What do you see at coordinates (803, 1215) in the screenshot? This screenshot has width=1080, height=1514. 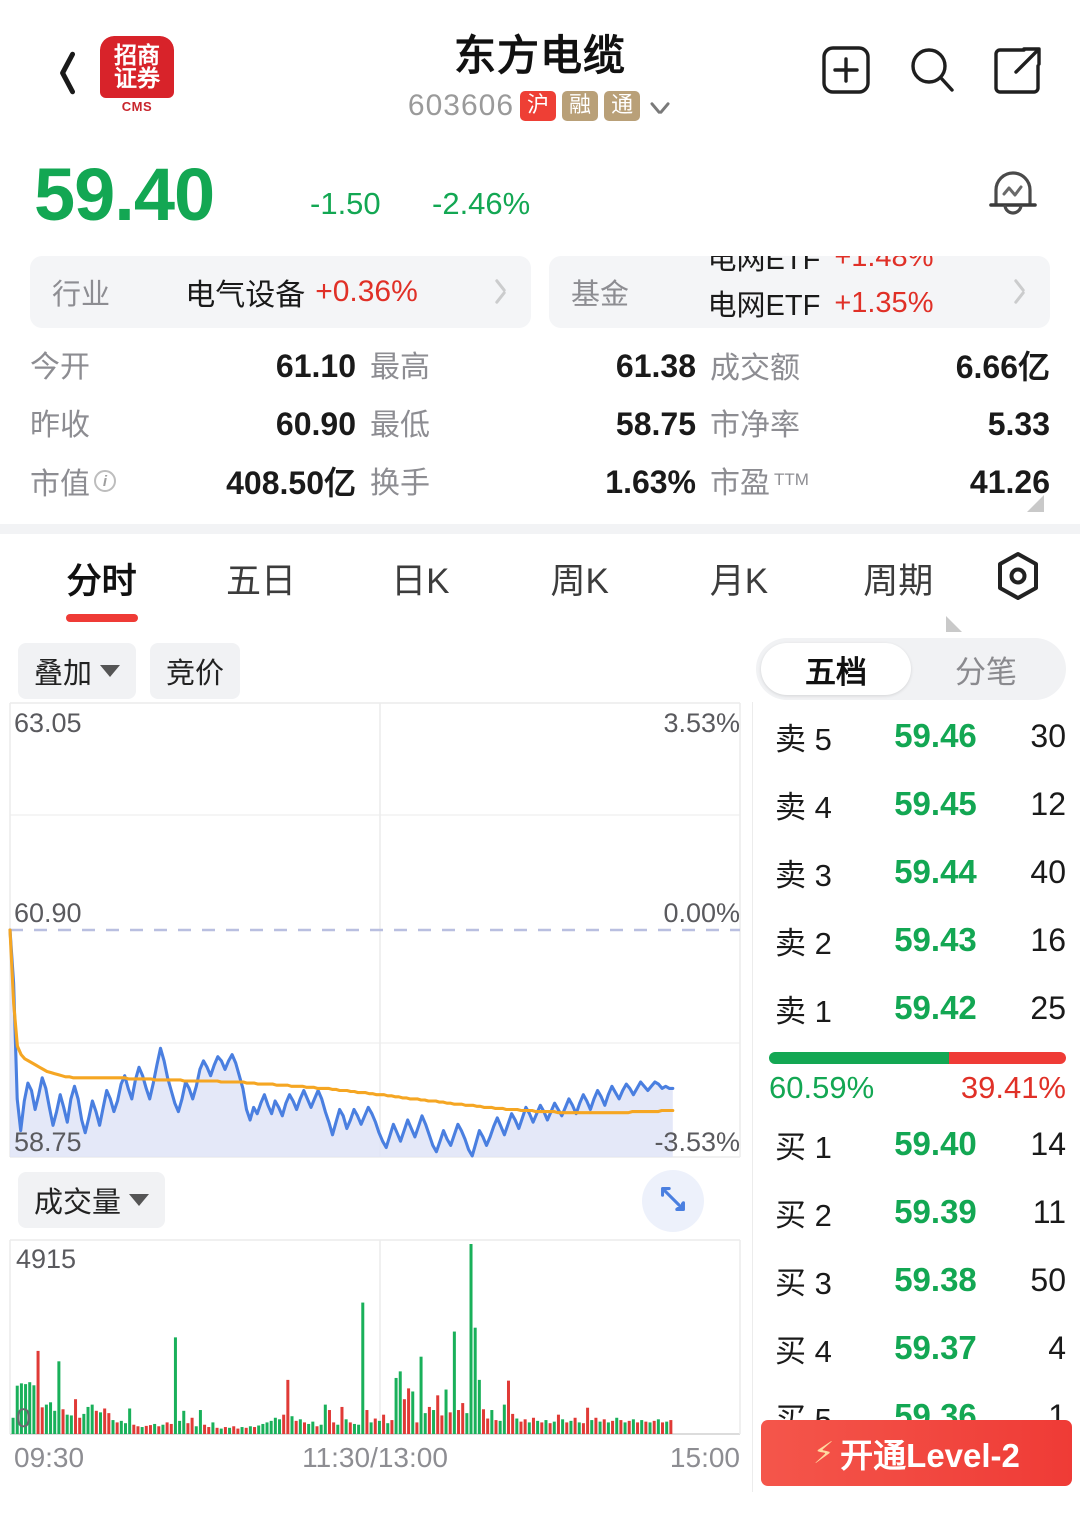 I see `bid-label: 买 2` at bounding box center [803, 1215].